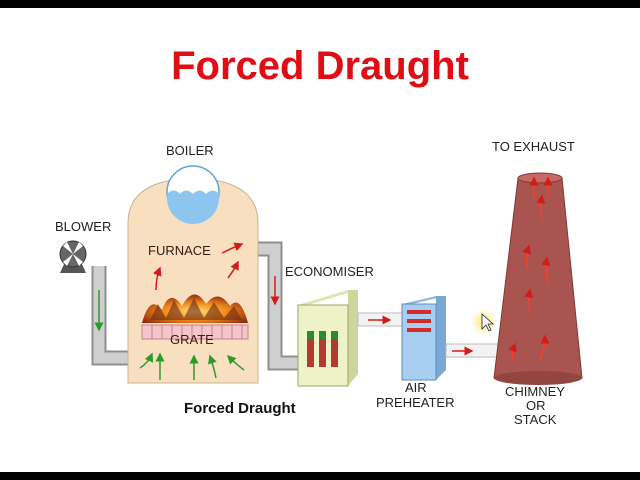 The image size is (640, 480). Describe the element at coordinates (278, 306) in the screenshot. I see `flue-pipe` at that location.